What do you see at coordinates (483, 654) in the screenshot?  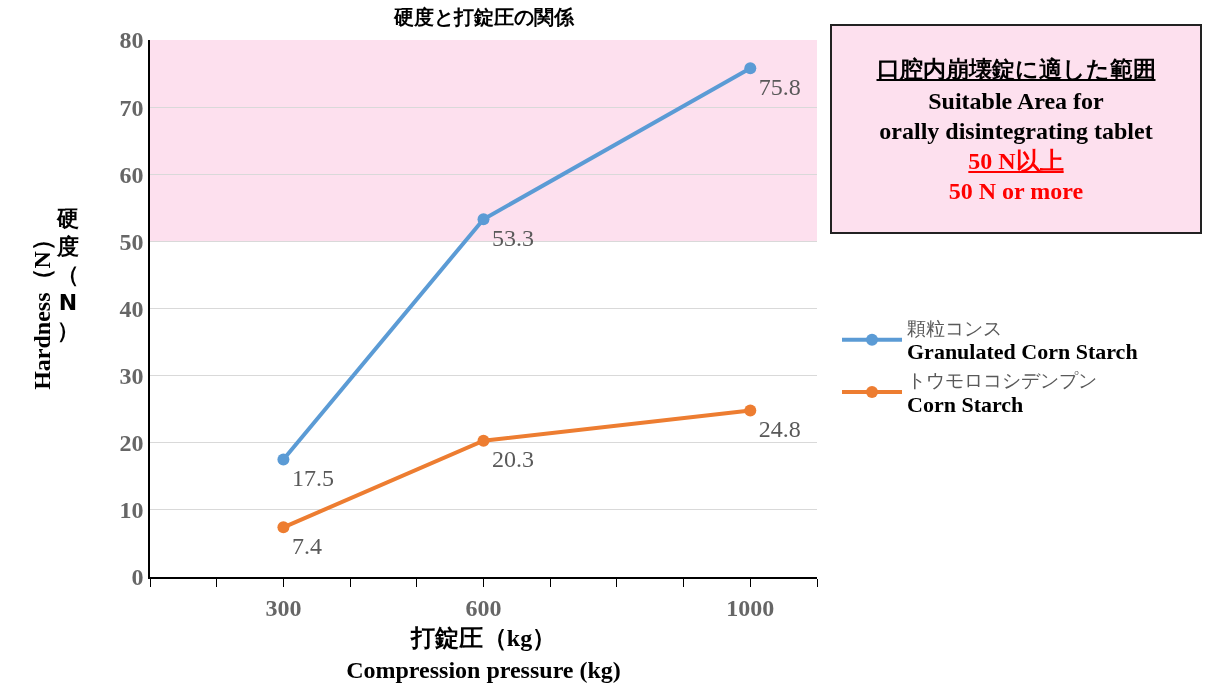 I see `x-axis-title: 打錠圧（kg） Compression pressure (kg)` at bounding box center [483, 654].